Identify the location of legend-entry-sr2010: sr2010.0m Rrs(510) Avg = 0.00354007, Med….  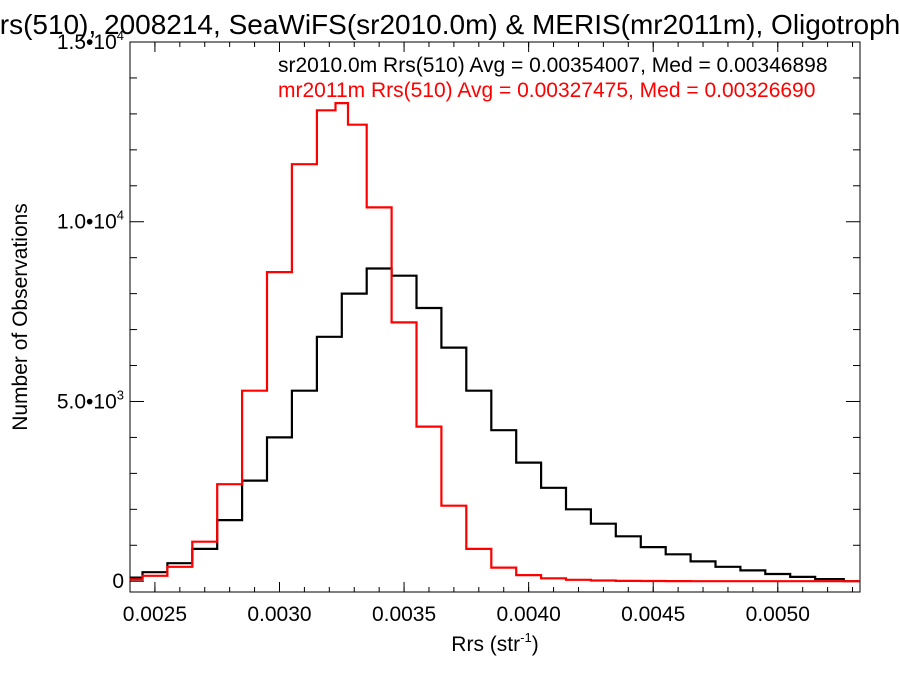
(553, 65).